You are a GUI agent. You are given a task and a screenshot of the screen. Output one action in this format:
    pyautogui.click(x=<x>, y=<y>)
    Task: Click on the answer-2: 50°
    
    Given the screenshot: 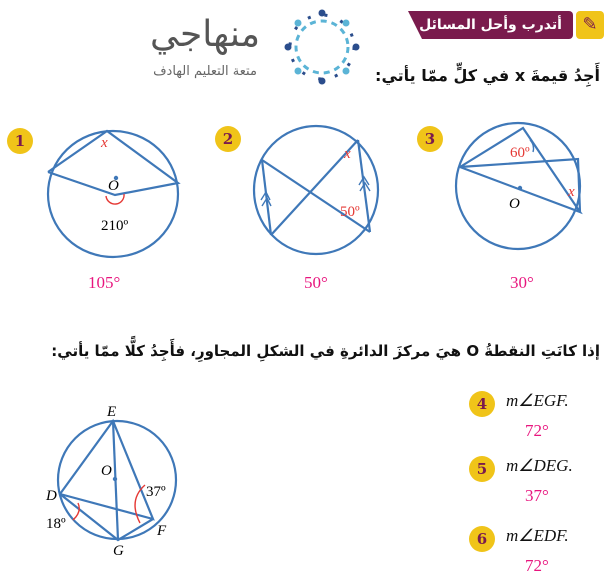 What is the action you would take?
    pyautogui.click(x=316, y=282)
    